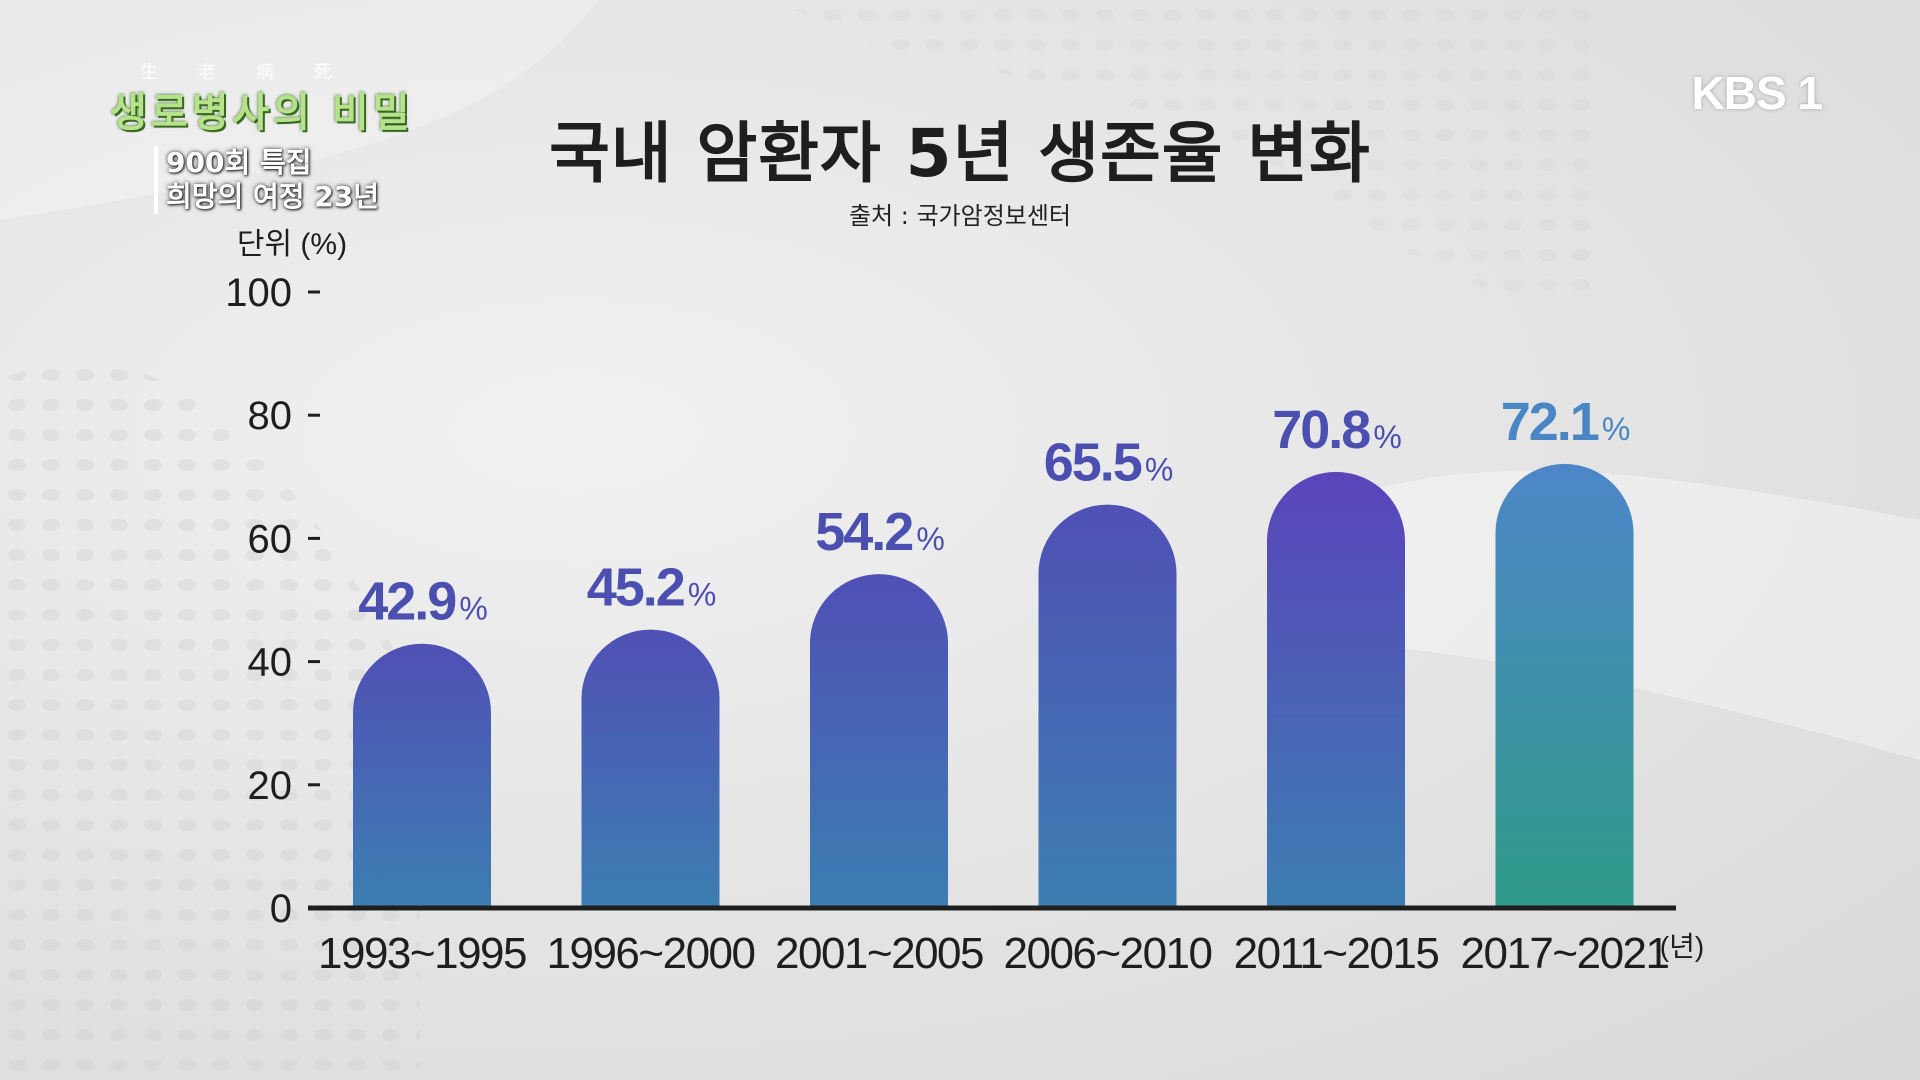 This screenshot has width=1920, height=1080. What do you see at coordinates (422, 953) in the screenshot?
I see `x-tick-label: 1993~1995` at bounding box center [422, 953].